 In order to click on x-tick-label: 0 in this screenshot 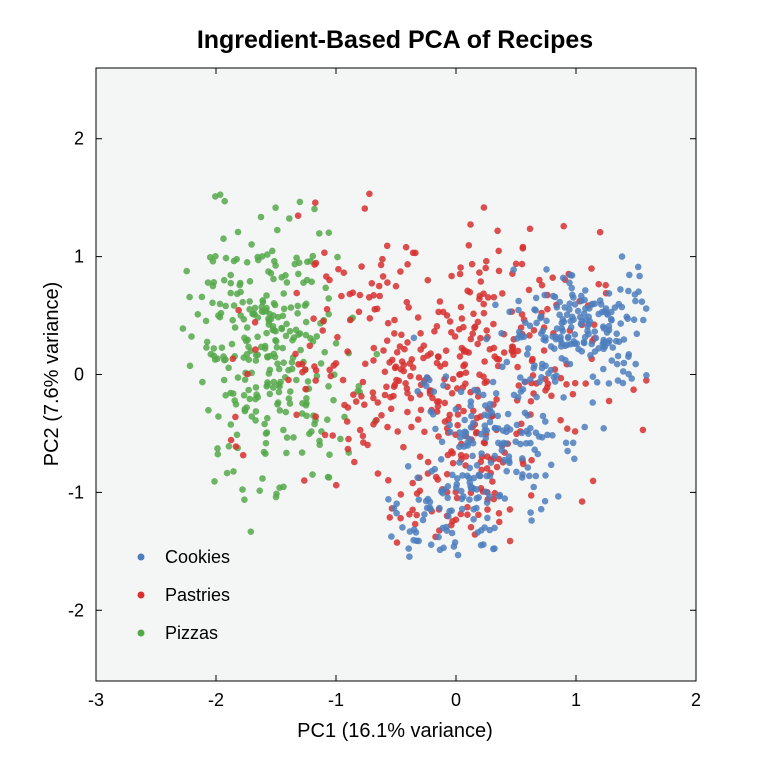, I will do `click(456, 700)`.